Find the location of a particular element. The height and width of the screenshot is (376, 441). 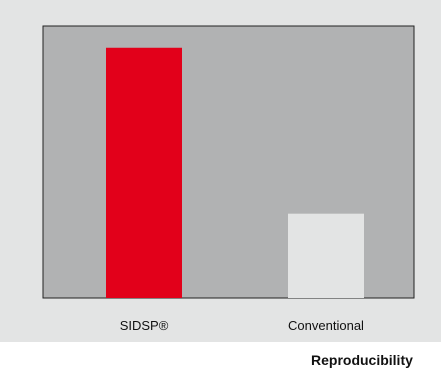

bar-sidsp is located at coordinates (144, 173).